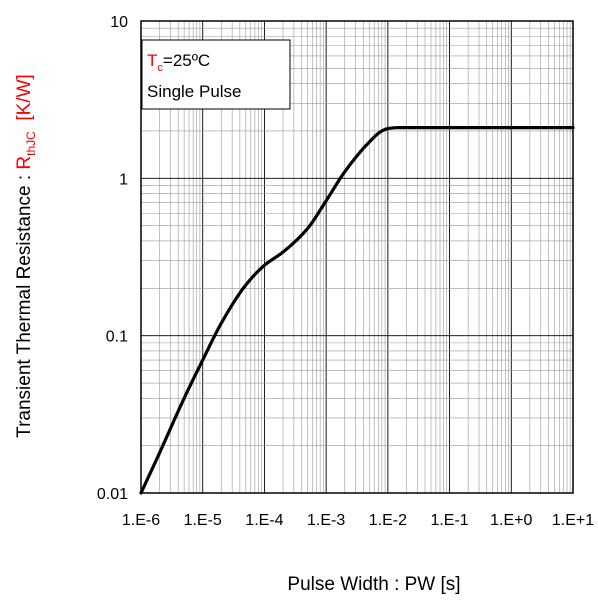 The image size is (598, 603). What do you see at coordinates (119, 22) in the screenshot?
I see `y-tick-label: 10` at bounding box center [119, 22].